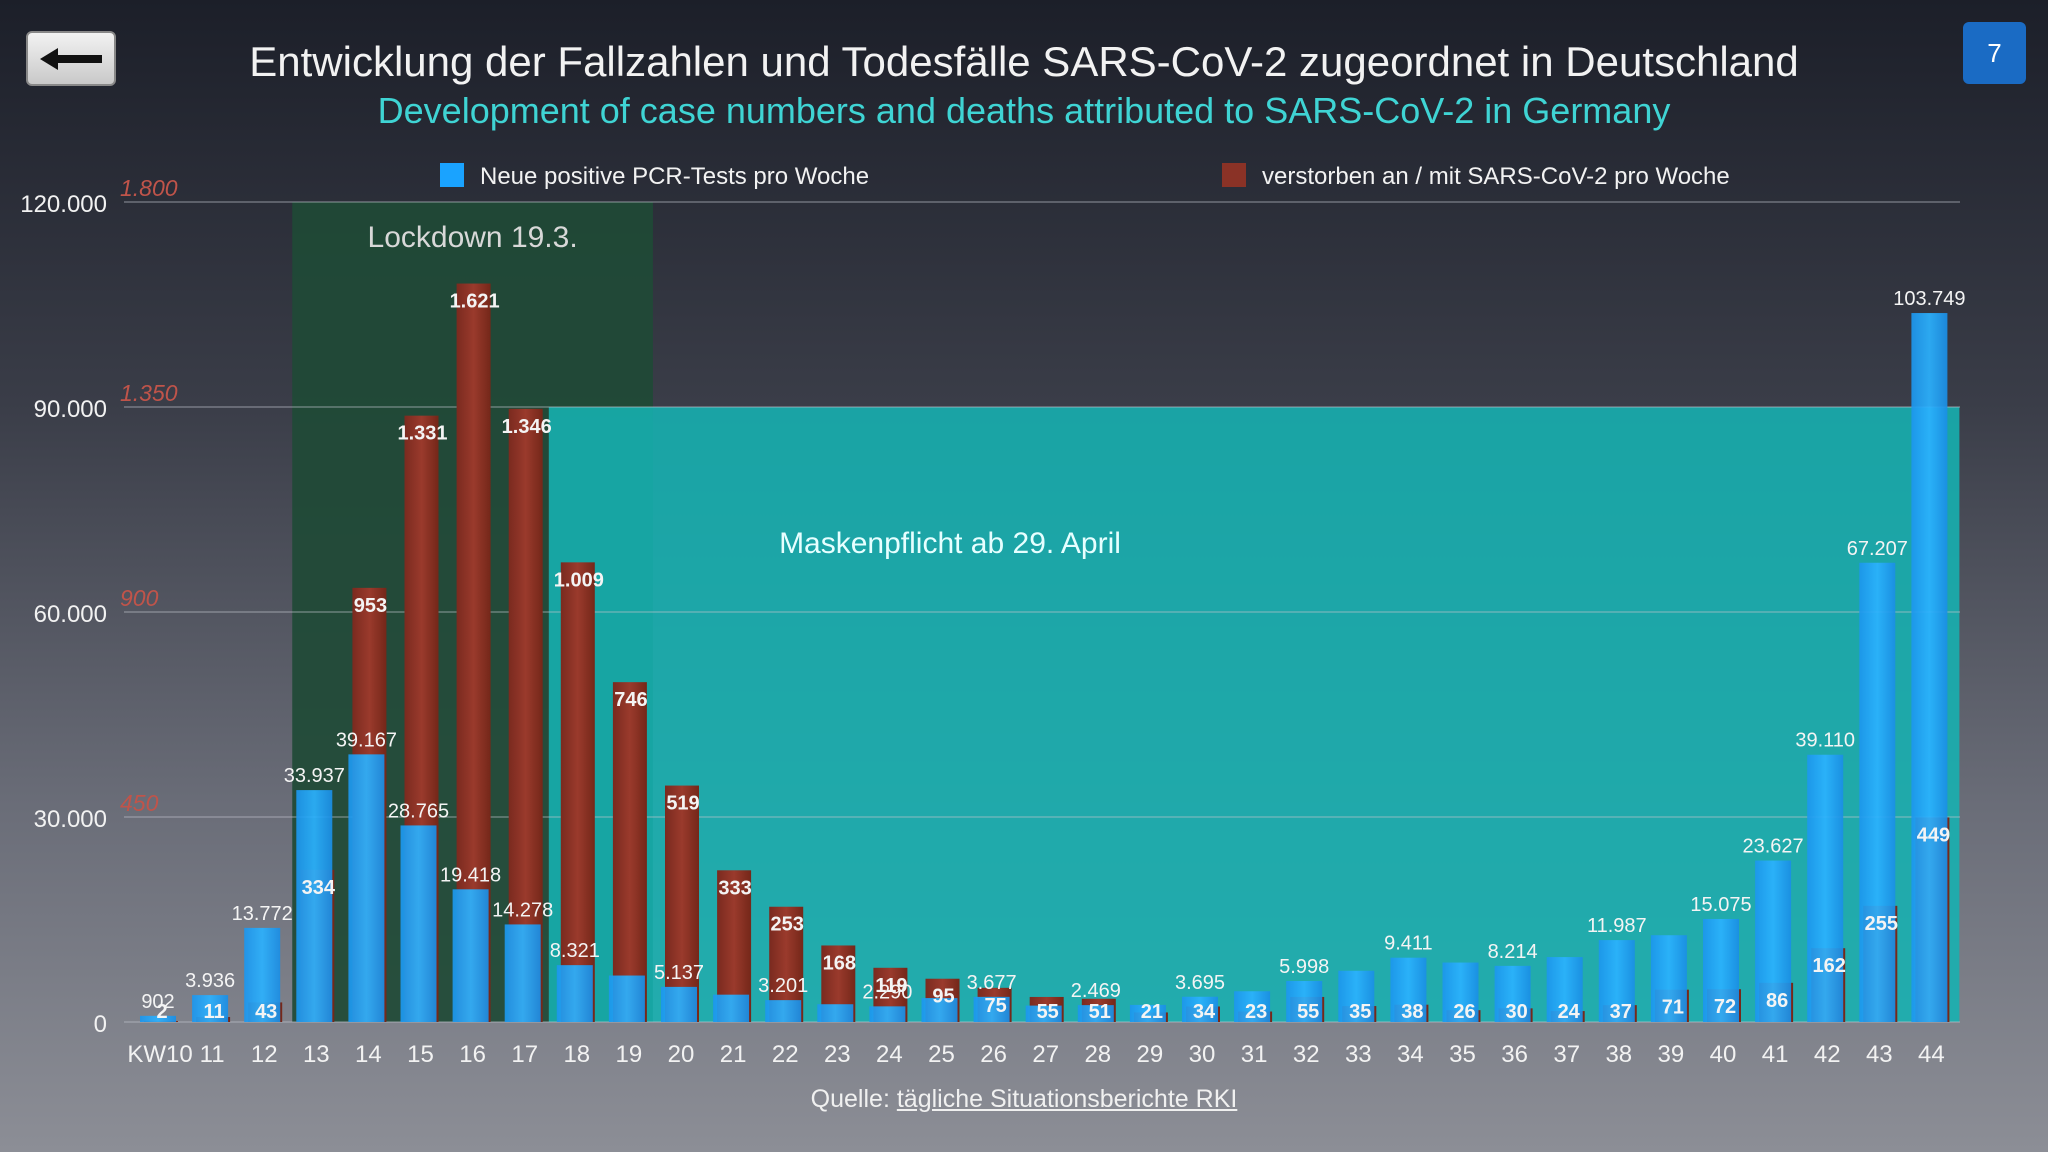 The height and width of the screenshot is (1152, 2048). I want to click on back-button, so click(71, 58).